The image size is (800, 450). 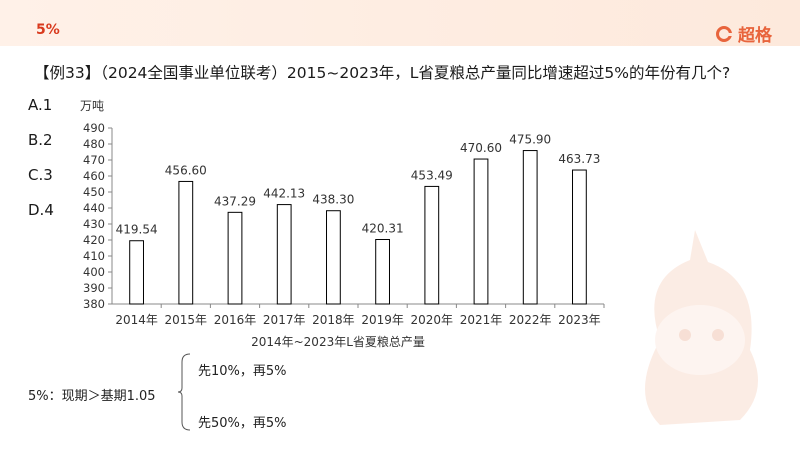 I want to click on y-tick-label: 420, so click(x=94, y=240).